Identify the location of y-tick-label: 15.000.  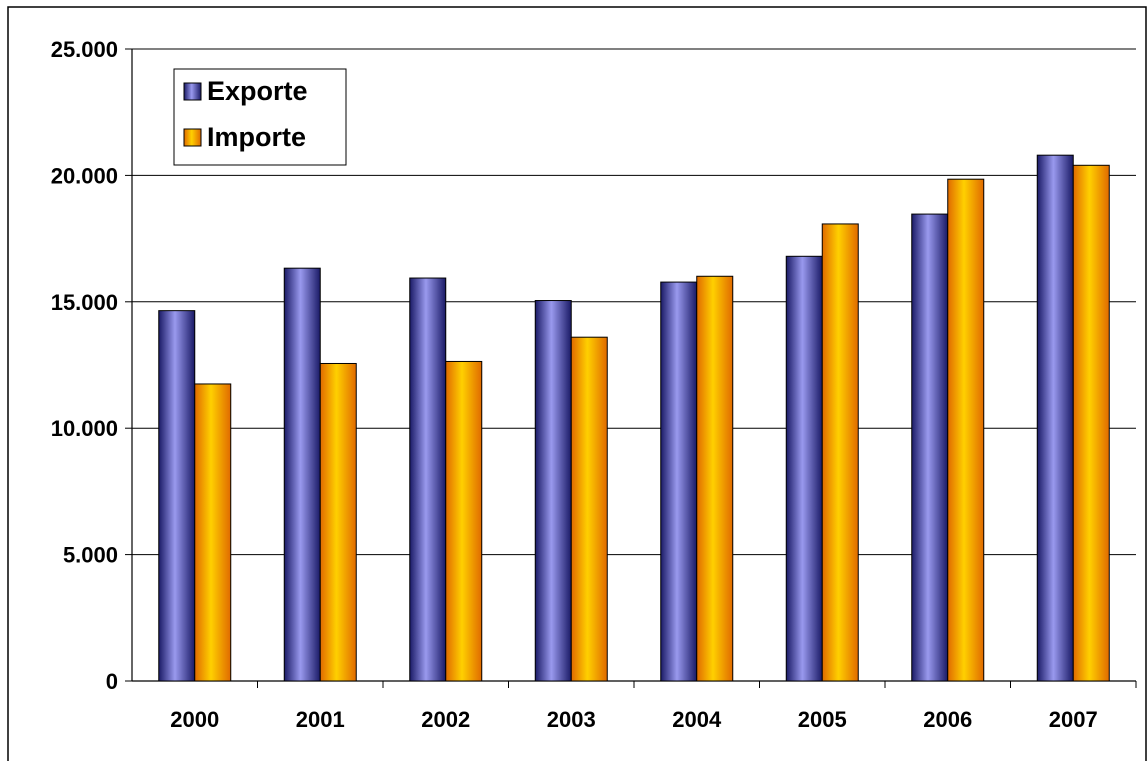
(84, 302).